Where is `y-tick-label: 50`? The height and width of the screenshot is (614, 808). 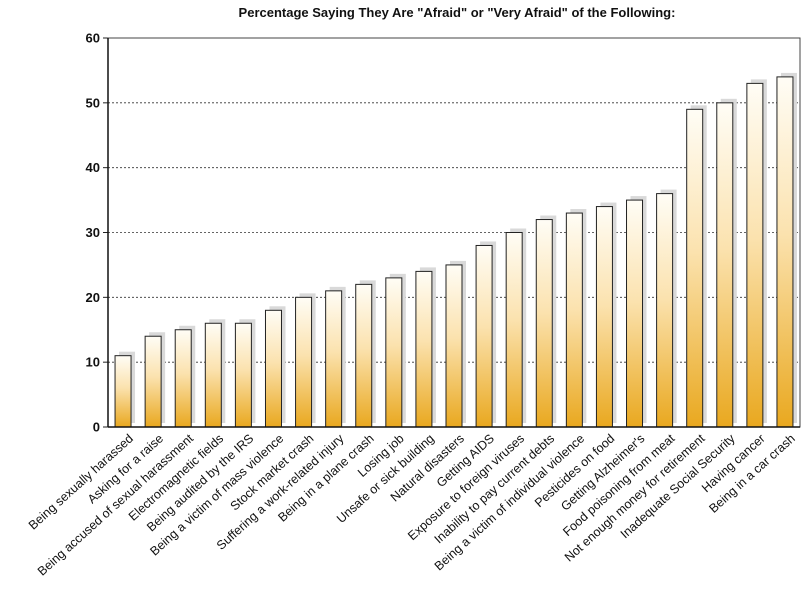 y-tick-label: 50 is located at coordinates (93, 102).